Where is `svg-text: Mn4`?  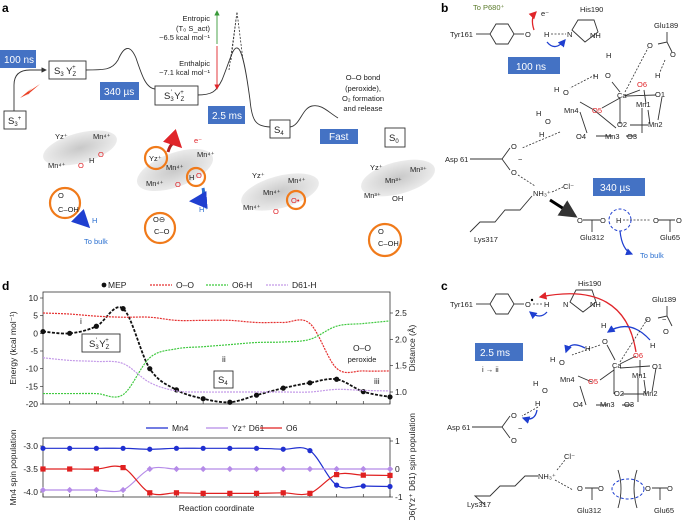
svg-text: Mn4 is located at coordinates (567, 379).